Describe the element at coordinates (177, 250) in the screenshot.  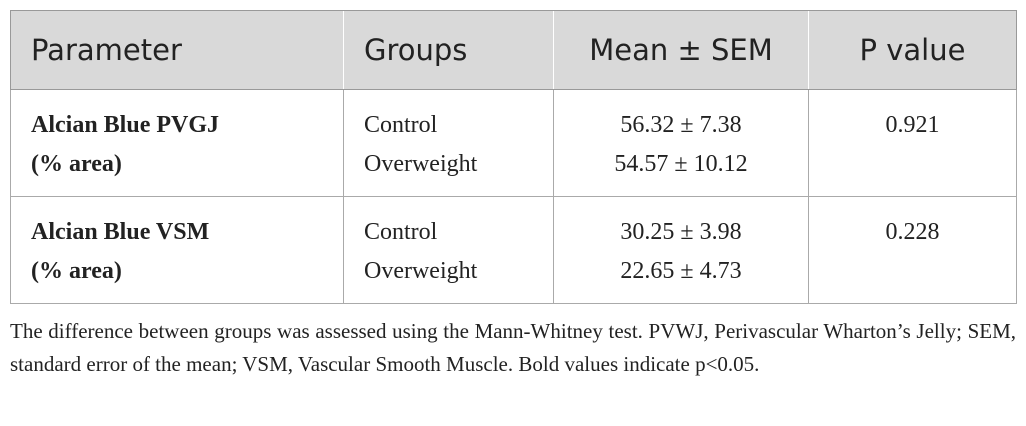
I see `parameter-cell: Alcian Blue VSM (% area)` at that location.